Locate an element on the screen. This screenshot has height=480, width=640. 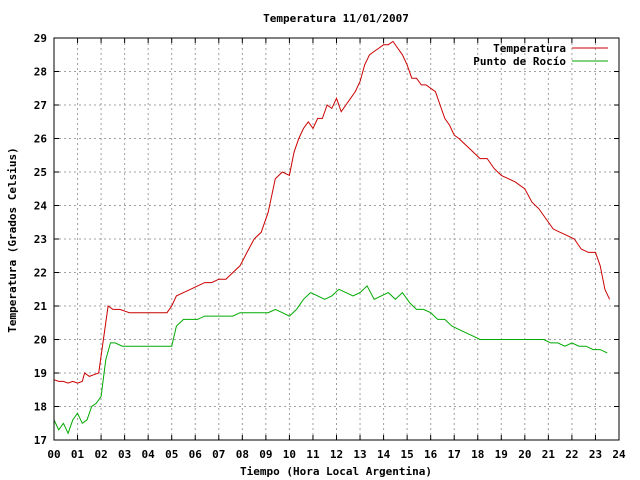
y-tick-label: 25 is located at coordinates (40, 172).